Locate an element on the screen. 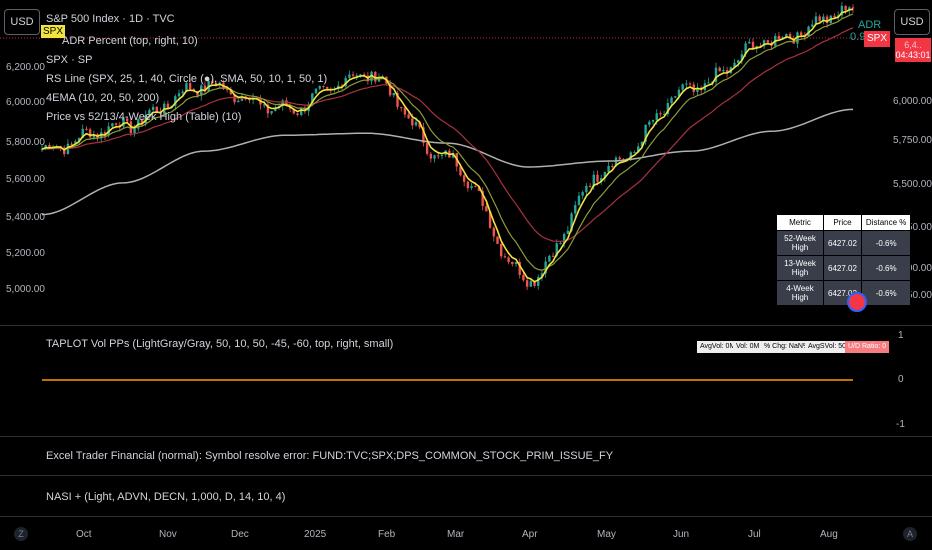 The image size is (932, 550). time-axis-tick: Dec is located at coordinates (240, 534).